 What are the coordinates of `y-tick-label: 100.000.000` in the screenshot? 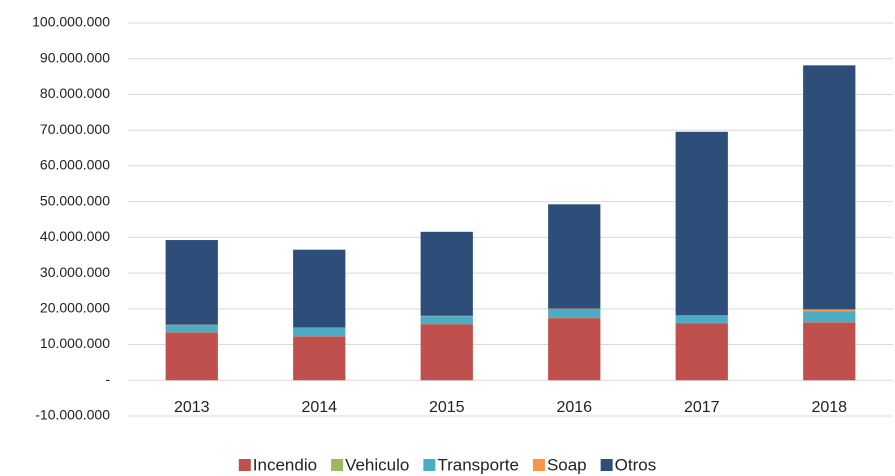 It's located at (71, 22).